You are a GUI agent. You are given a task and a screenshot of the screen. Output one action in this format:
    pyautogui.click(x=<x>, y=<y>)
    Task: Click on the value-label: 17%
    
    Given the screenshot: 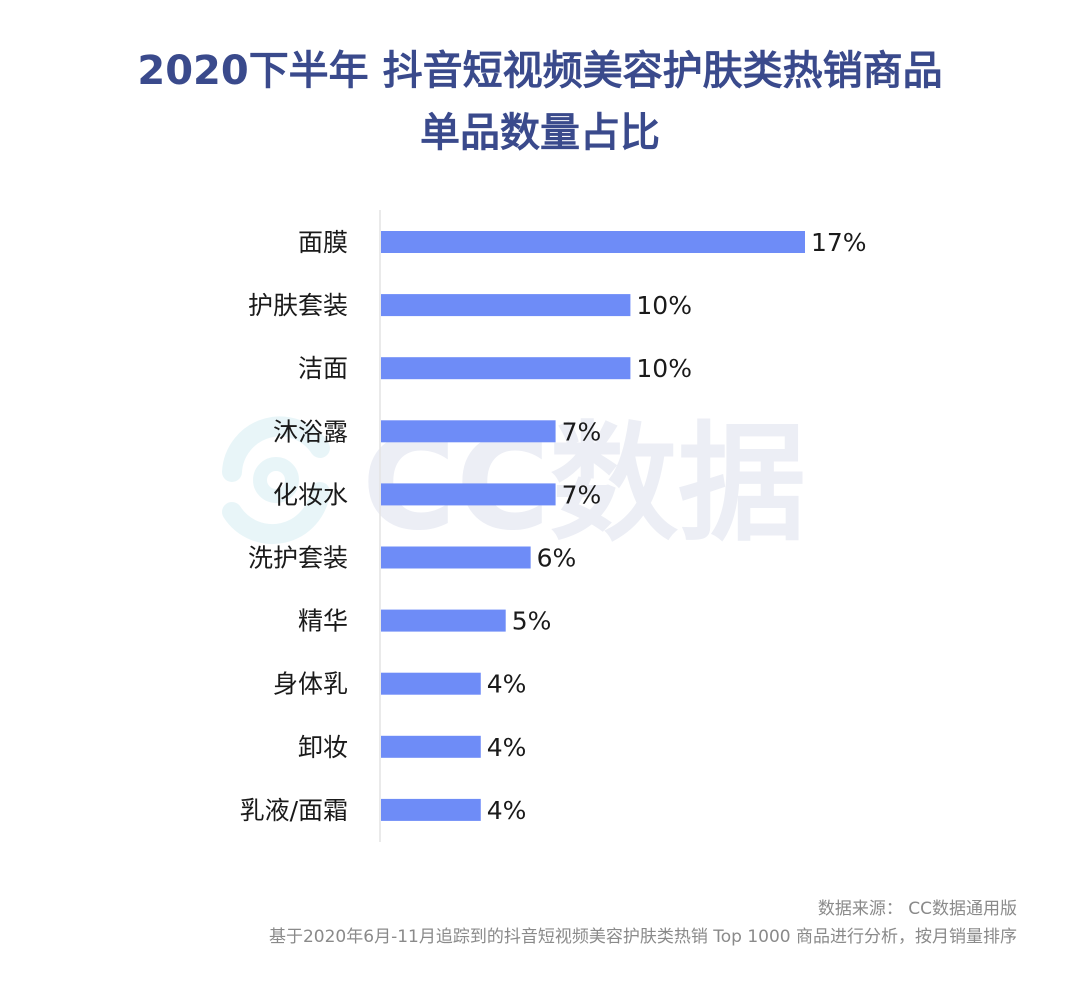 What is the action you would take?
    pyautogui.click(x=839, y=242)
    